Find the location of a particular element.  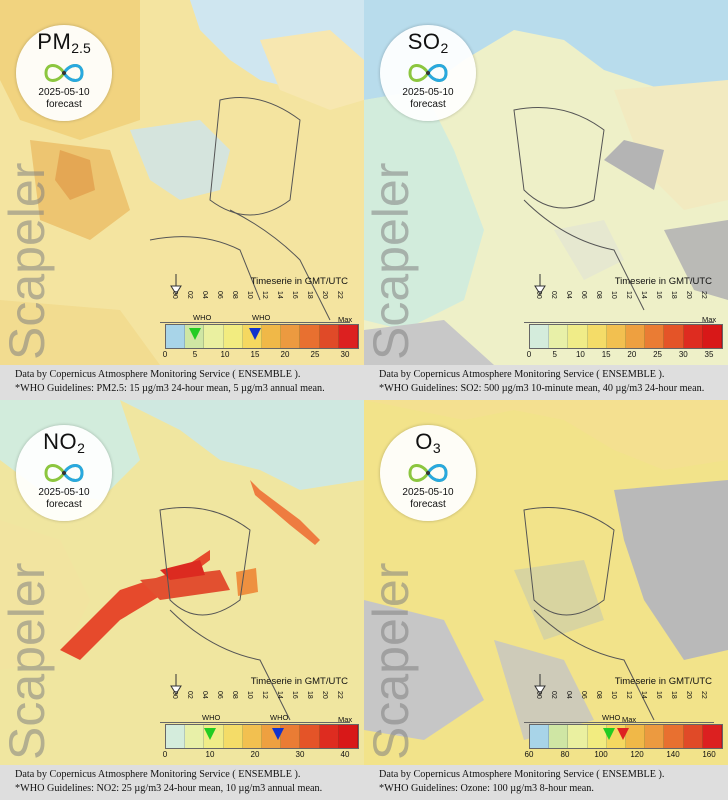

pollutant-badge: NO2 2025-05-10 forecast is located at coordinates (64, 473).